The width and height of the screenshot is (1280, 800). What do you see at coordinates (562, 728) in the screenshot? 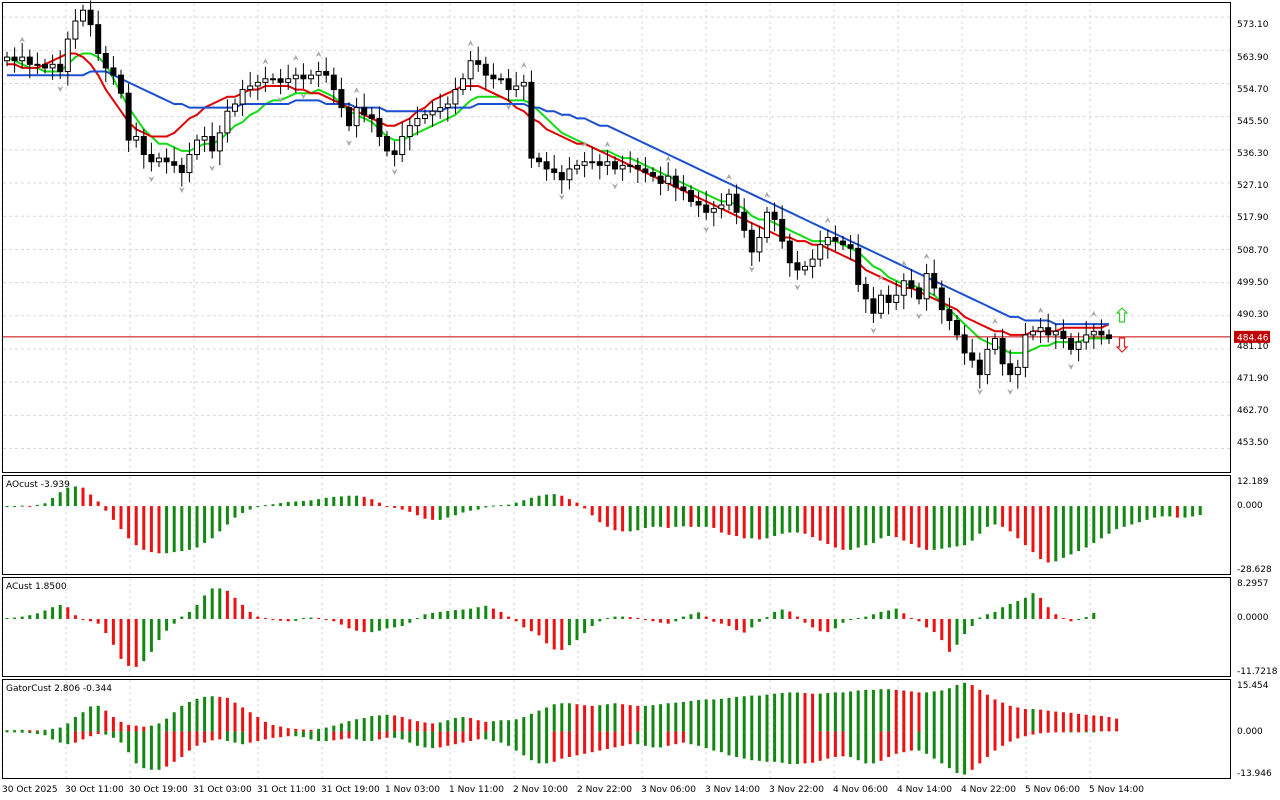
I see `gator-panel` at bounding box center [562, 728].